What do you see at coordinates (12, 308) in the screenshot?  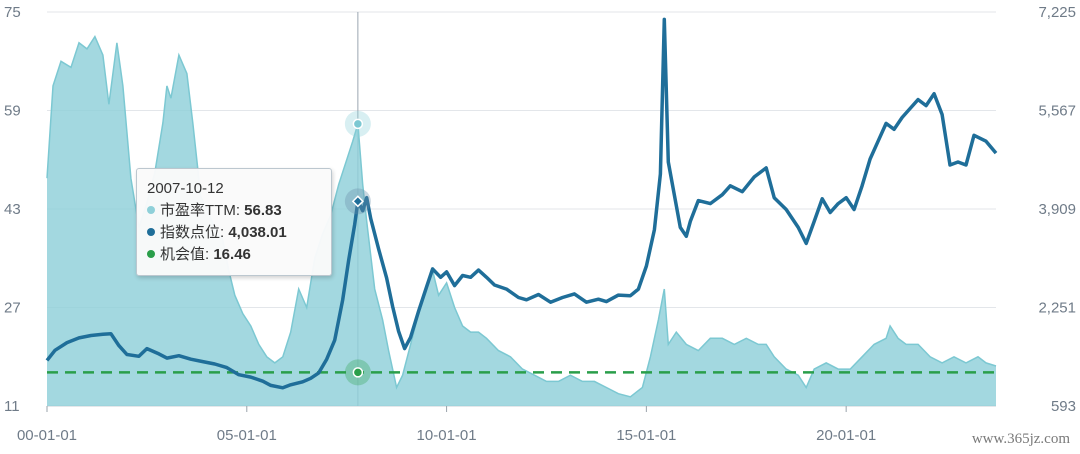 I see `y-left-tick-label: 27` at bounding box center [12, 308].